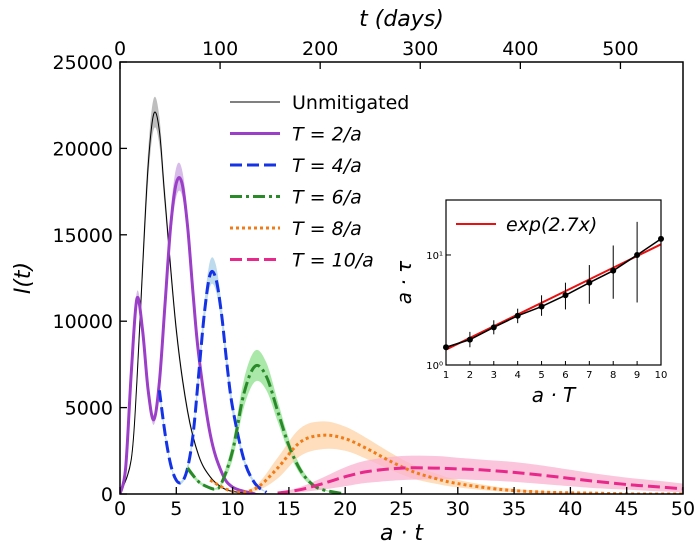 This screenshot has width=697, height=553. Describe the element at coordinates (434, 366) in the screenshot. I see `y-tick-label: 10⁰` at that location.